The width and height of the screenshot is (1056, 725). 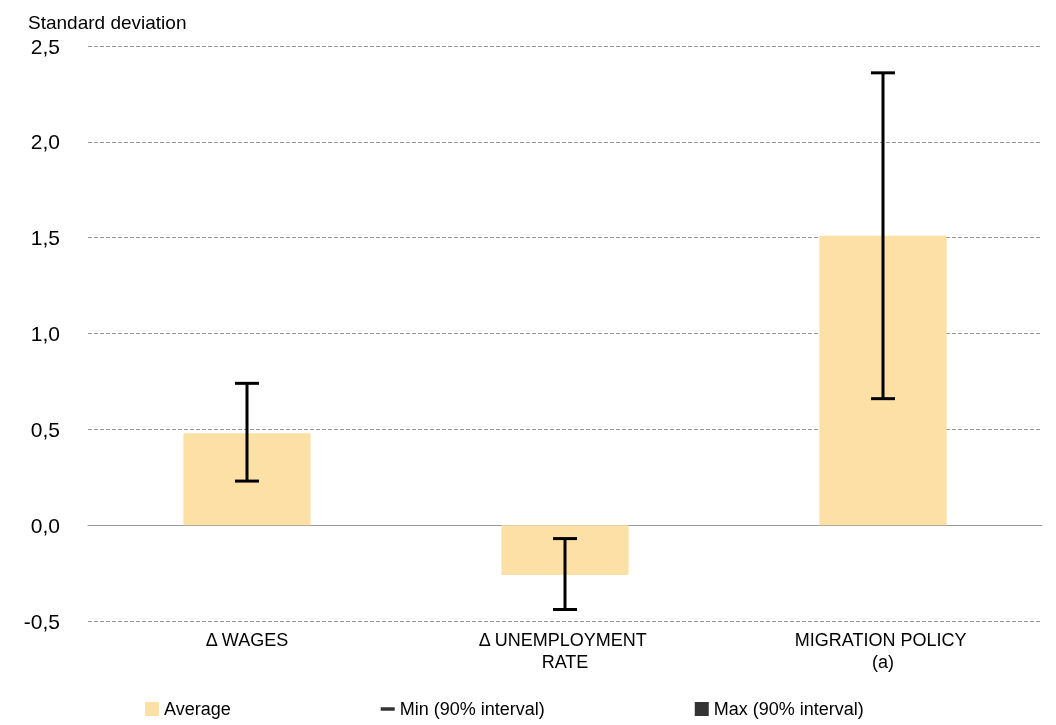 What do you see at coordinates (565, 651) in the screenshot?
I see `x-tick-label: Δ UNEMPLOYMENT RATE` at bounding box center [565, 651].